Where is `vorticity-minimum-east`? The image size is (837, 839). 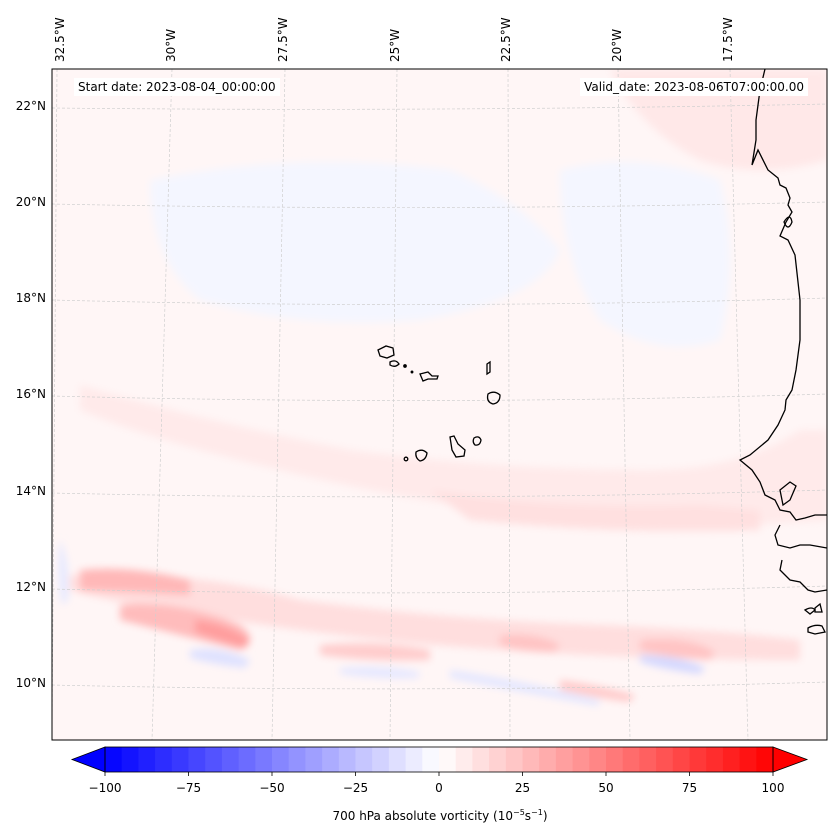
vorticity-minimum-east is located at coordinates (672, 664).